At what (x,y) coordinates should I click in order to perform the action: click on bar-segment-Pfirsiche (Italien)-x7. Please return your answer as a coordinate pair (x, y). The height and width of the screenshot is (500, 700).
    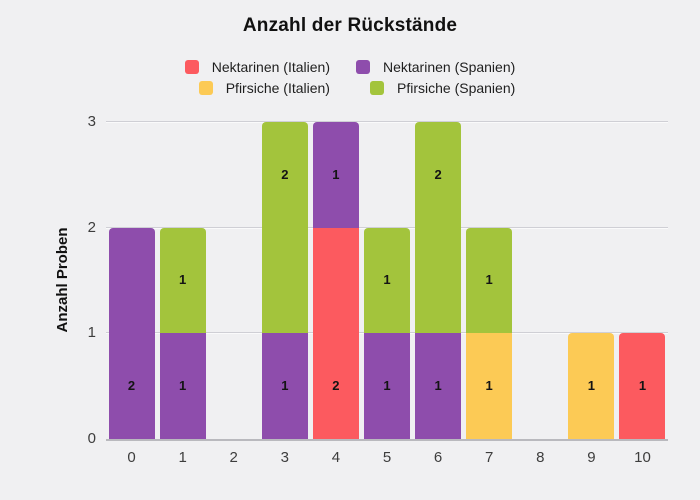
    Looking at the image, I should click on (489, 386).